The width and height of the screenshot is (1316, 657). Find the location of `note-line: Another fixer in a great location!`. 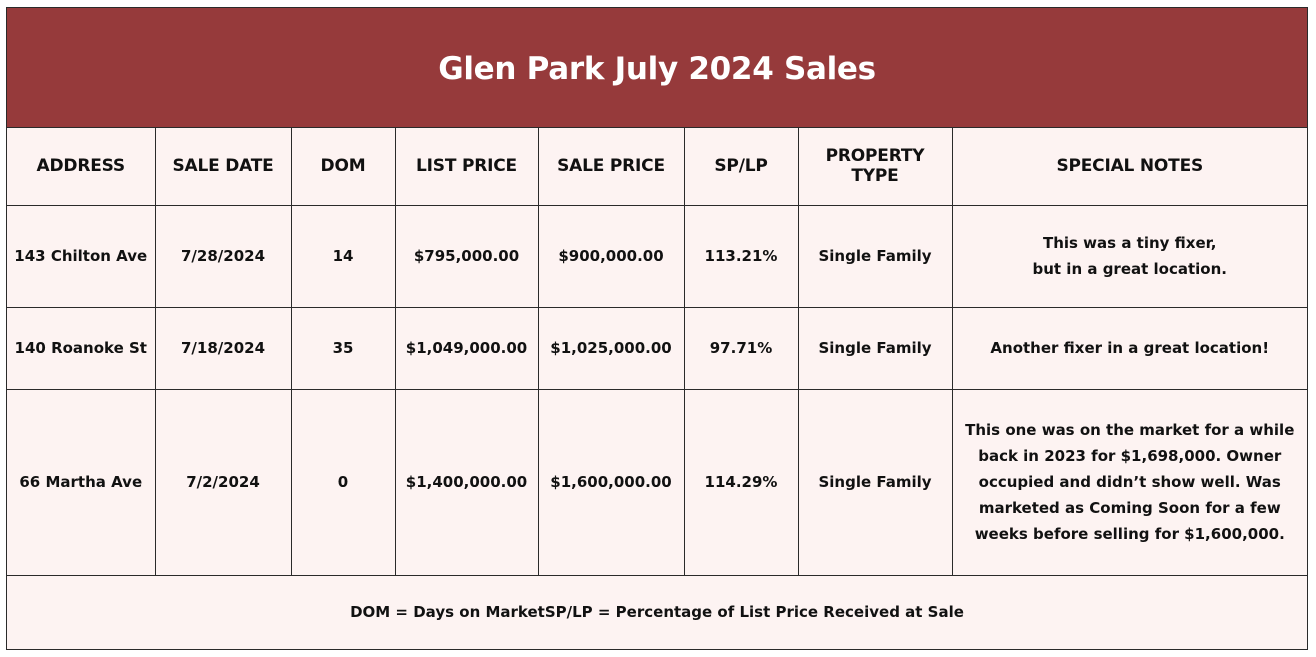

note-line: Another fixer in a great location! is located at coordinates (1130, 348).